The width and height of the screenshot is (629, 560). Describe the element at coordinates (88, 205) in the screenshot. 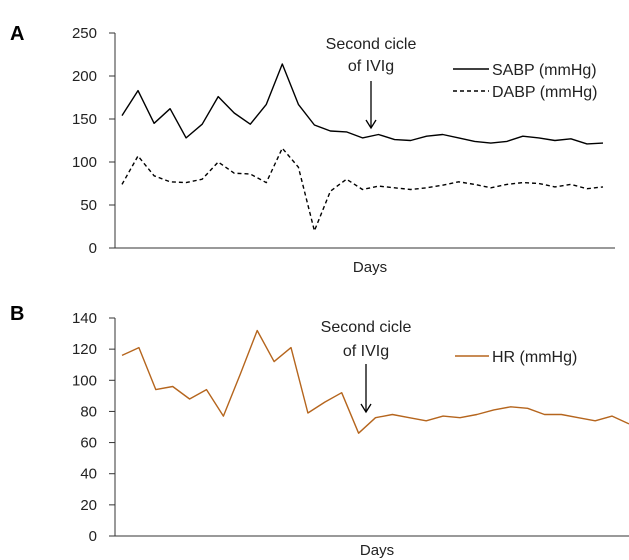

I see `y-tick-label: 50` at that location.